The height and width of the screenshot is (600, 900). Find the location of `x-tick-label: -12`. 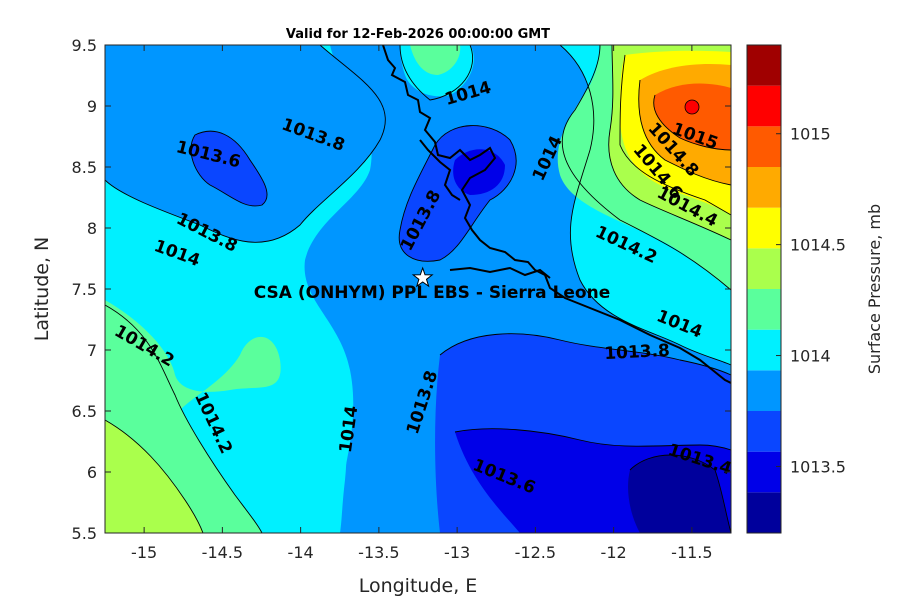

x-tick-label: -12 is located at coordinates (614, 552).